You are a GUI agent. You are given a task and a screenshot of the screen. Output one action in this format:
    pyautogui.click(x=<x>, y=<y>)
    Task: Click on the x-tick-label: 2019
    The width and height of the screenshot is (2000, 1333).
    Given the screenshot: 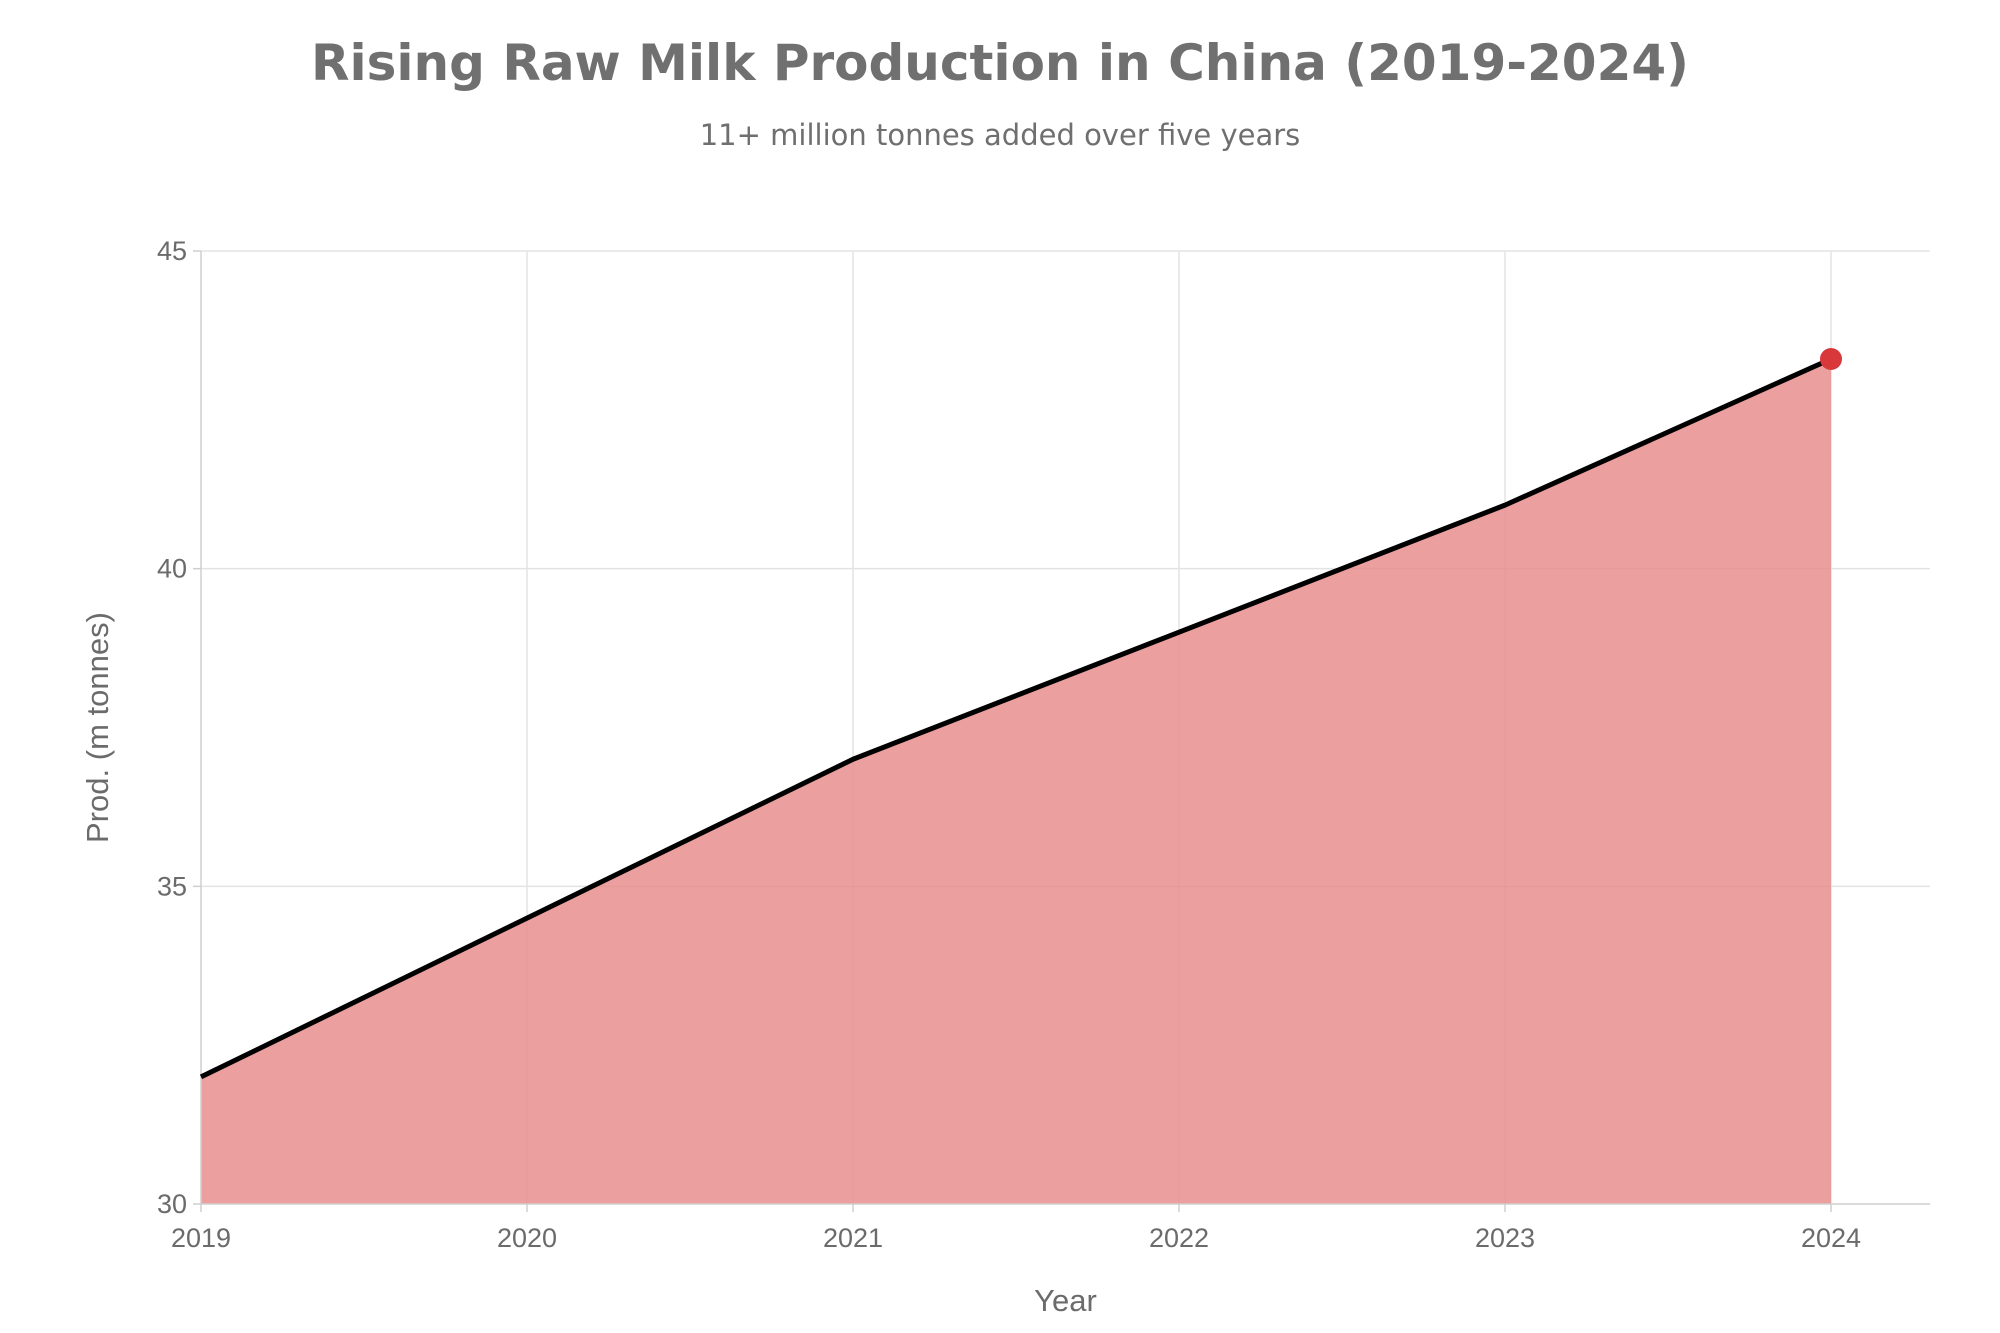 What is the action you would take?
    pyautogui.click(x=201, y=1238)
    